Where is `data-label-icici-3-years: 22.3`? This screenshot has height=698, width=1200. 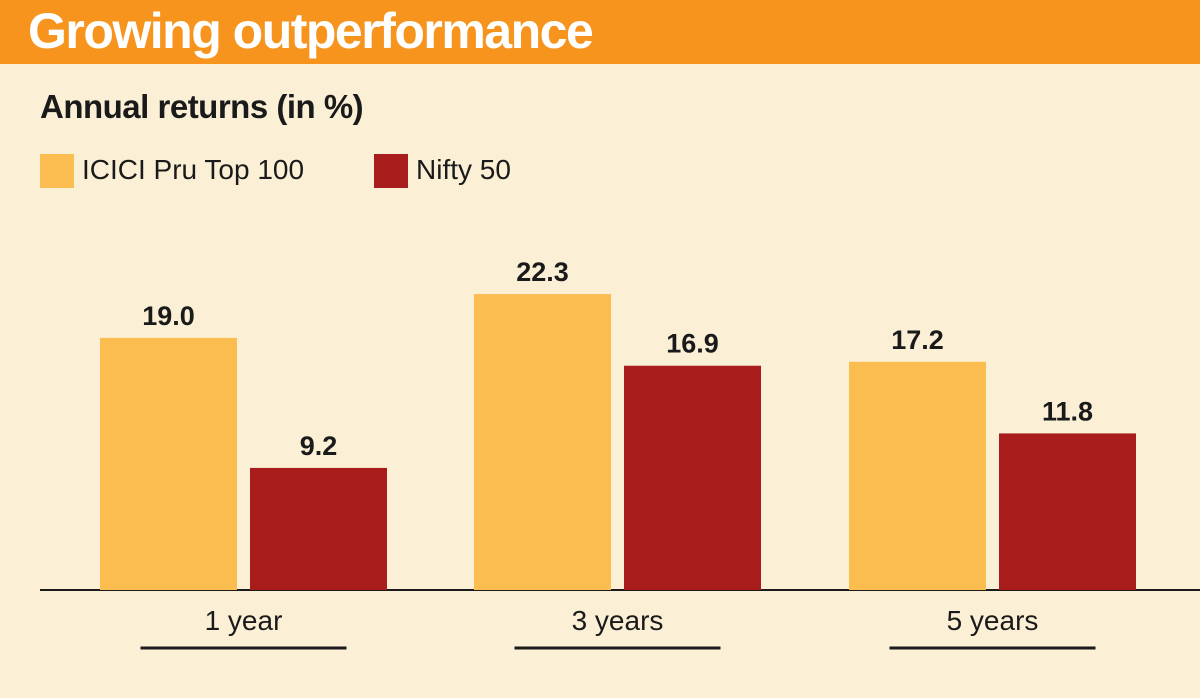 data-label-icici-3-years: 22.3 is located at coordinates (542, 272).